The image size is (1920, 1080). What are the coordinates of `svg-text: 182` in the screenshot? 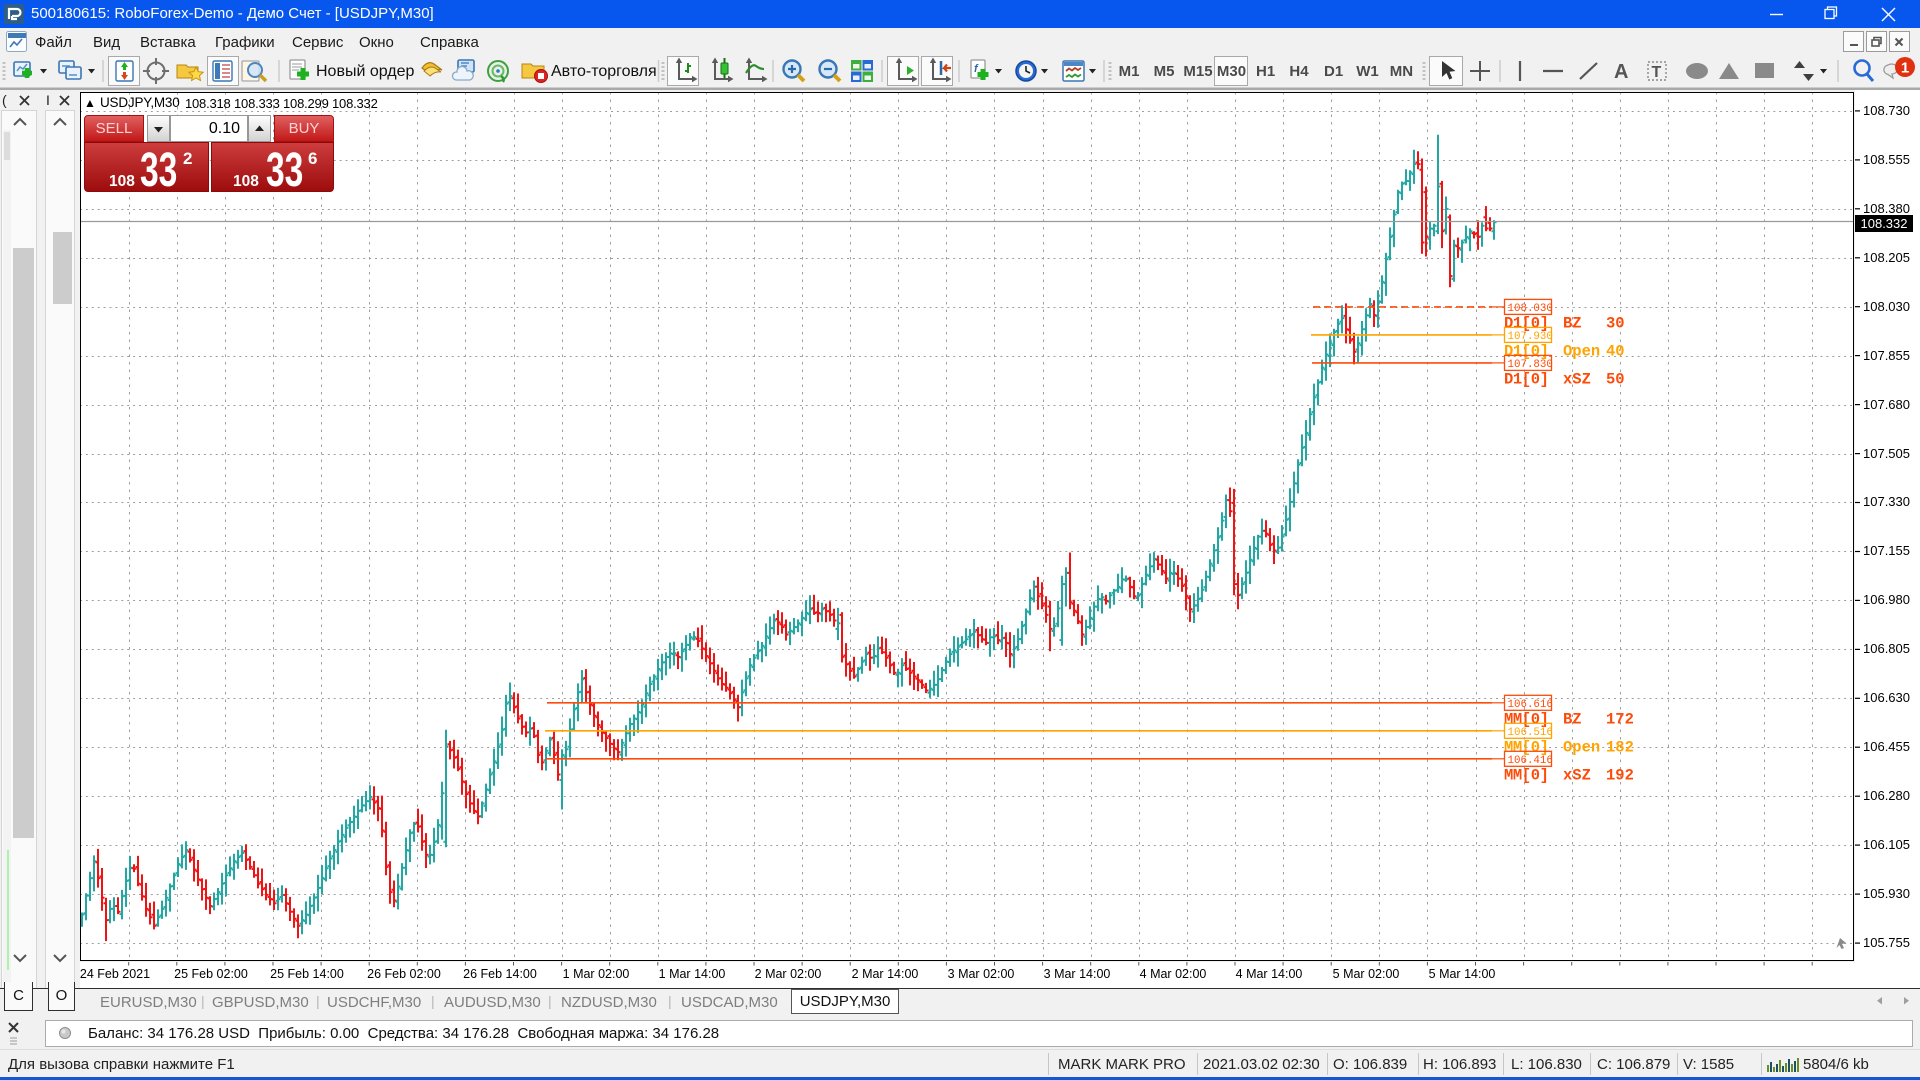 It's located at (1620, 747).